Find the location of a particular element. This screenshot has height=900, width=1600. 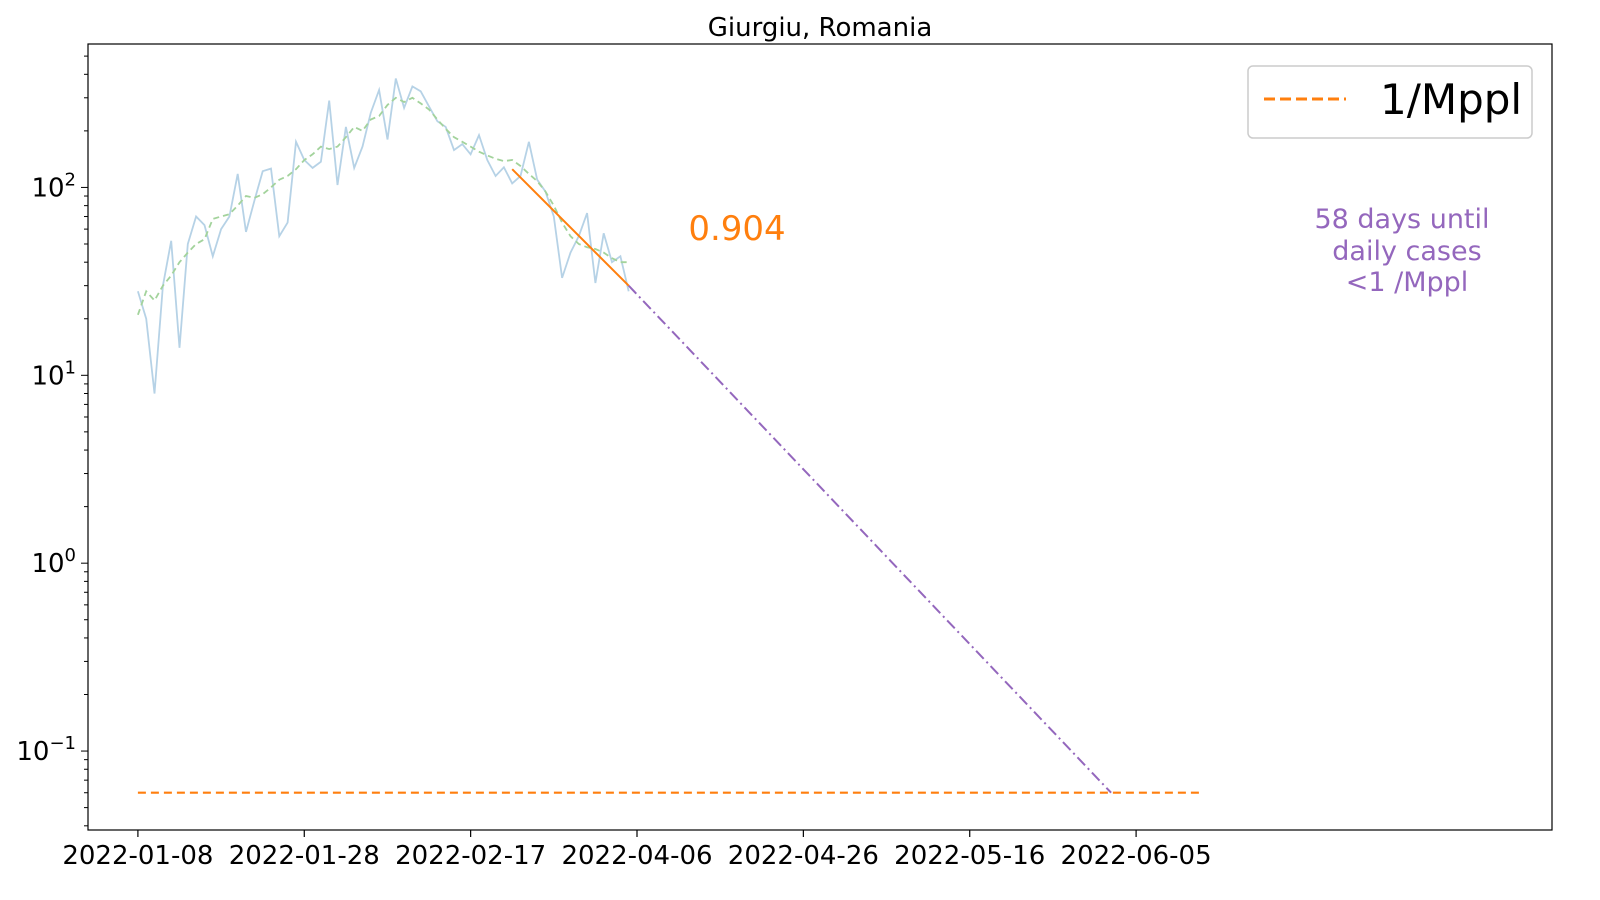

legend: 1/Mppl is located at coordinates (1390, 102).